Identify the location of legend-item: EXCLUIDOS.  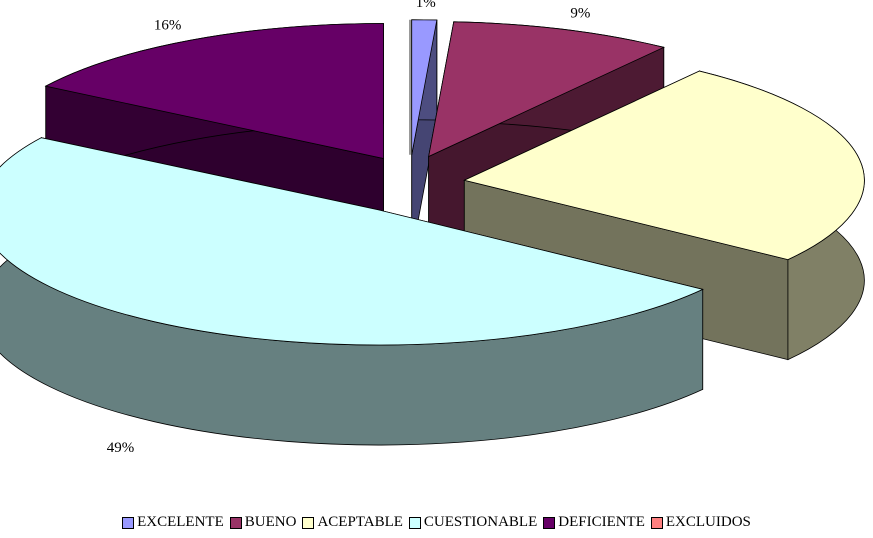
(700, 522).